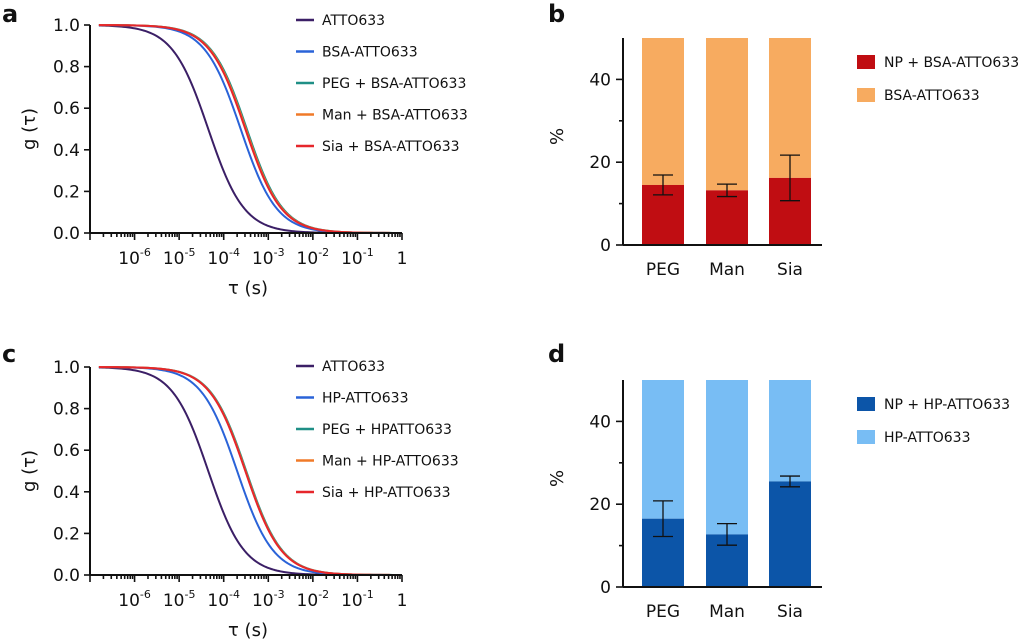  What do you see at coordinates (66, 534) in the screenshot?
I see `y-tick-label: 0.2` at bounding box center [66, 534].